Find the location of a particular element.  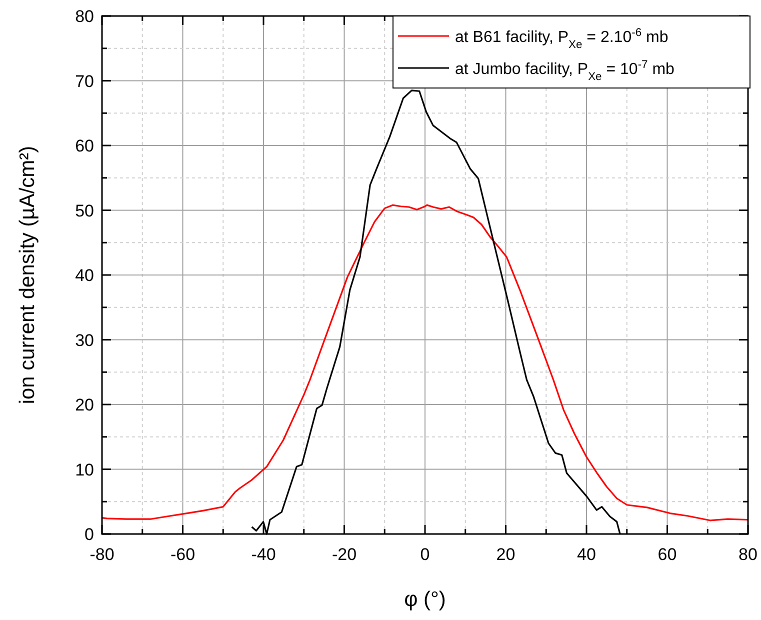

legend-label: at Jumbo facility, P$_{Xe}$ = 10$^{-7}$ mb is located at coordinates (565, 71).